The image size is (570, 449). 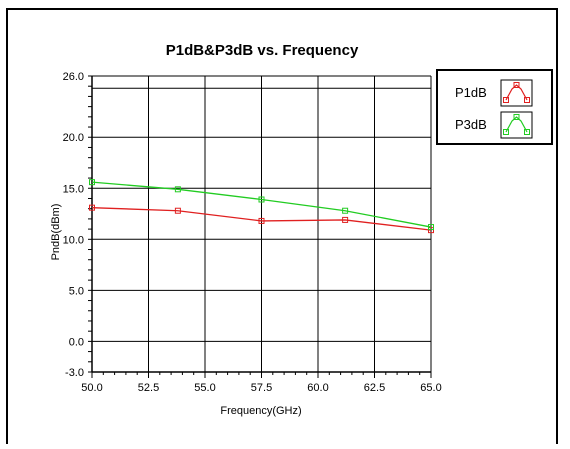 What do you see at coordinates (91, 388) in the screenshot?
I see `x-tick-label: 50.0` at bounding box center [91, 388].